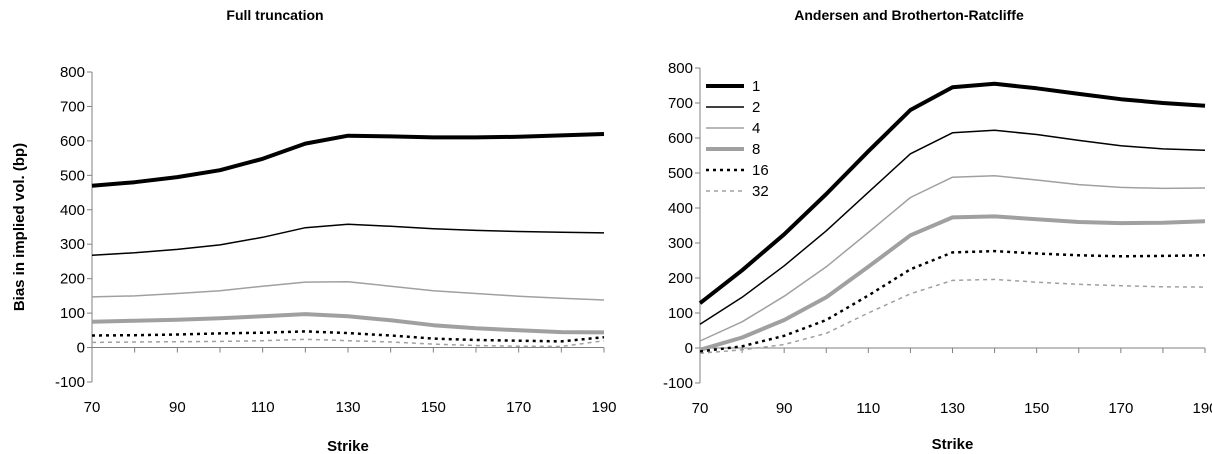 This screenshot has height=454, width=1212. I want to click on chart-1-series-32-line, so click(348, 343).